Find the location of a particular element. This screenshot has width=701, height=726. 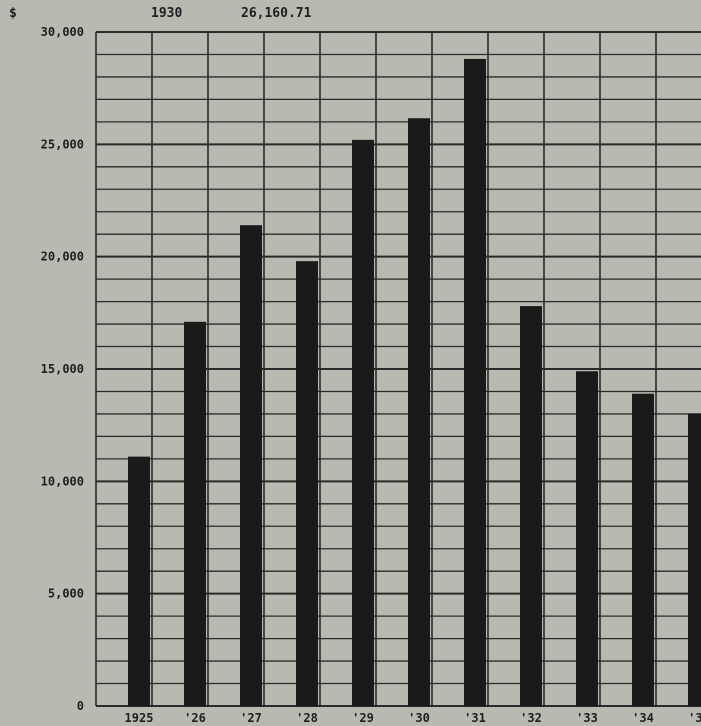

x-tick-label: '33 is located at coordinates (587, 718).